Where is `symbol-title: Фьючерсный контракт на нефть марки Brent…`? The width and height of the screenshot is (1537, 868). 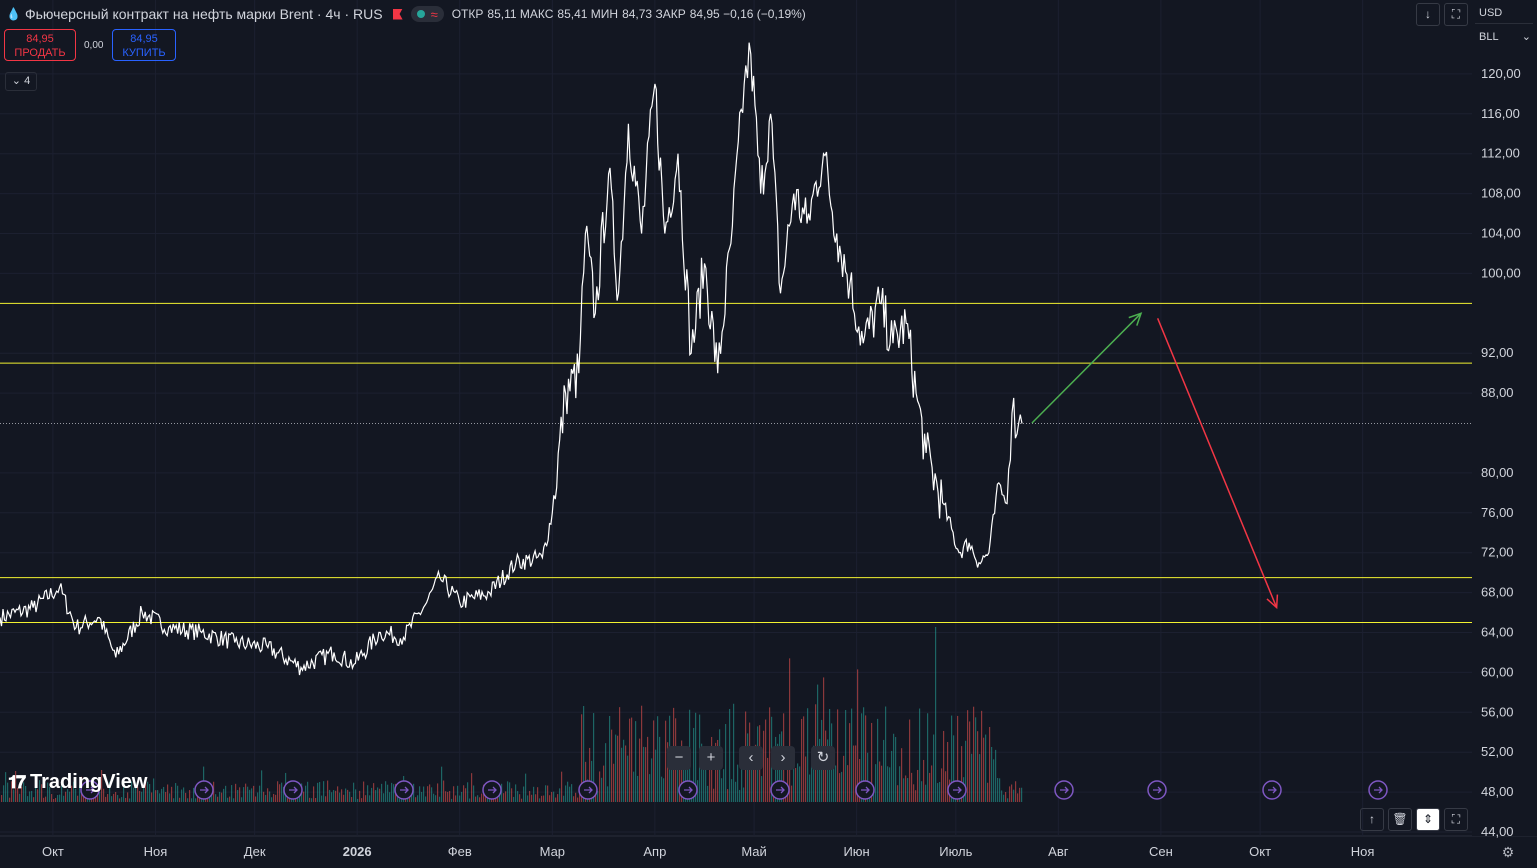 symbol-title: Фьючерсный контракт на нефть марки Brent… is located at coordinates (203, 14).